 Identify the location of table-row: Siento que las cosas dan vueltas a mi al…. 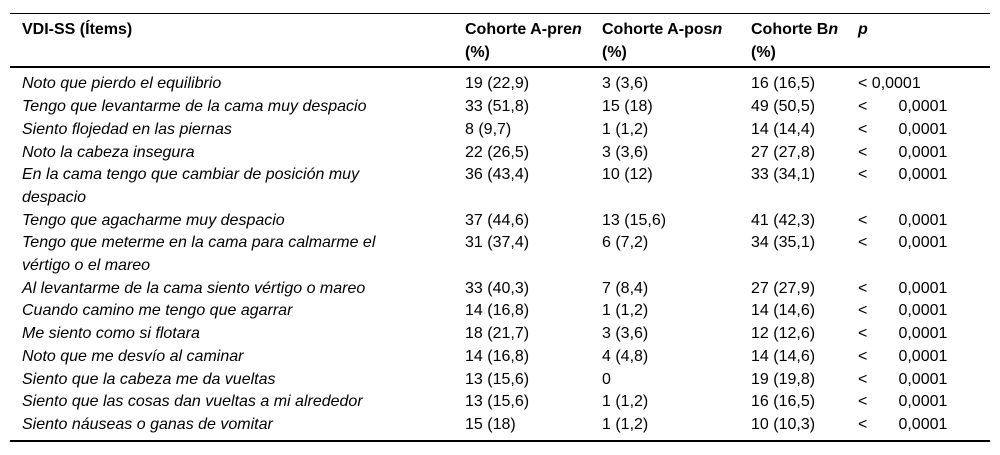
(500, 402).